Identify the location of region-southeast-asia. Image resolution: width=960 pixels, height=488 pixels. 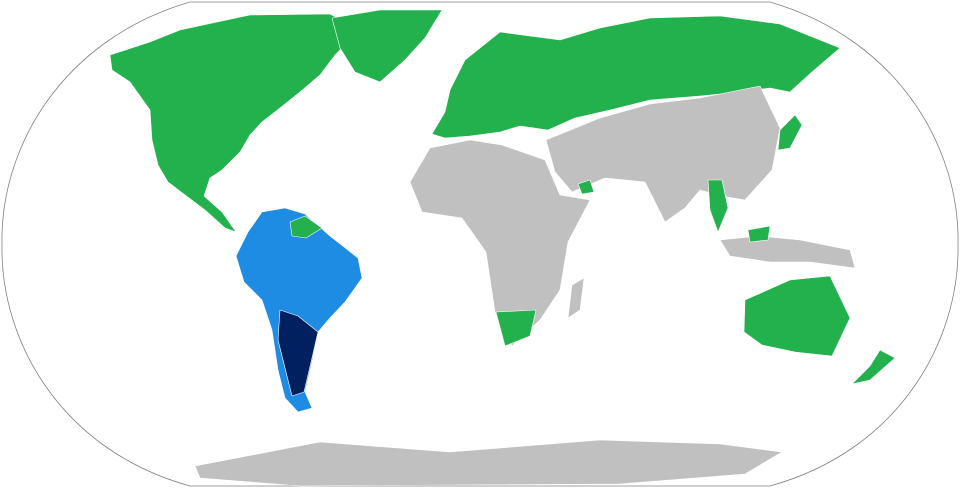
(718, 206).